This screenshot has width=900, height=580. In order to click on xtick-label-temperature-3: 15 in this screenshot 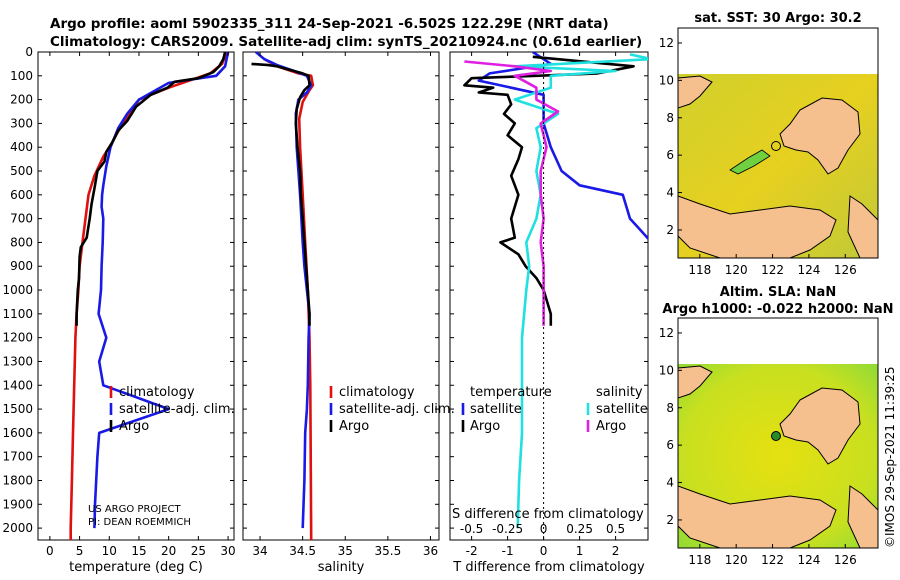, I will do `click(138, 551)`.